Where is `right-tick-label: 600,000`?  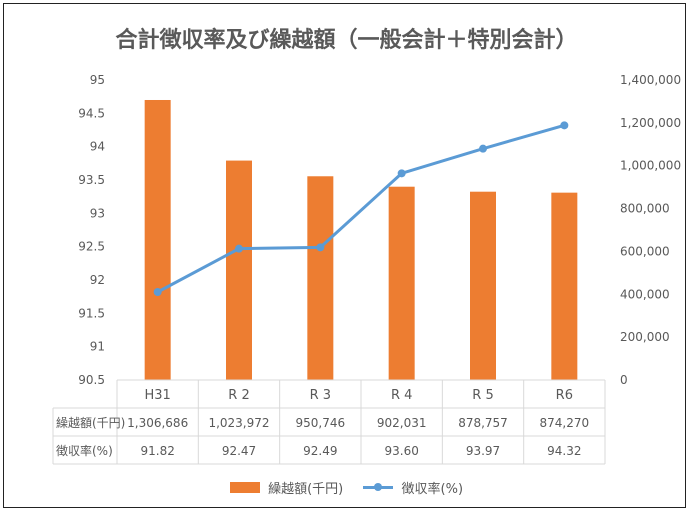 right-tick-label: 600,000 is located at coordinates (645, 251).